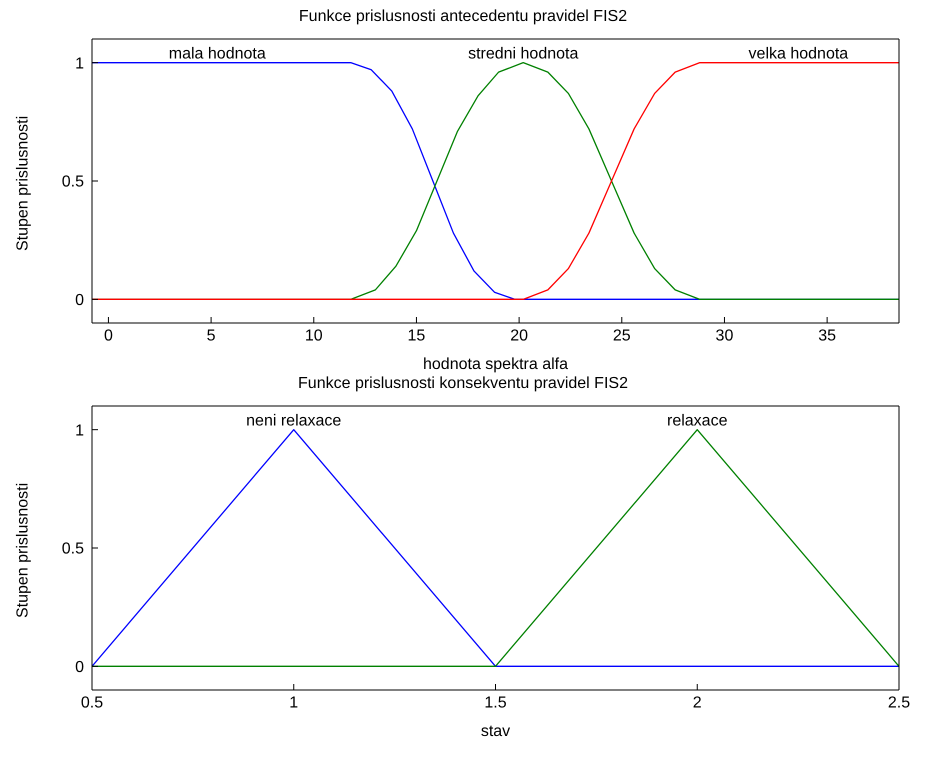  I want to click on annotation: neni relaxace, so click(294, 421).